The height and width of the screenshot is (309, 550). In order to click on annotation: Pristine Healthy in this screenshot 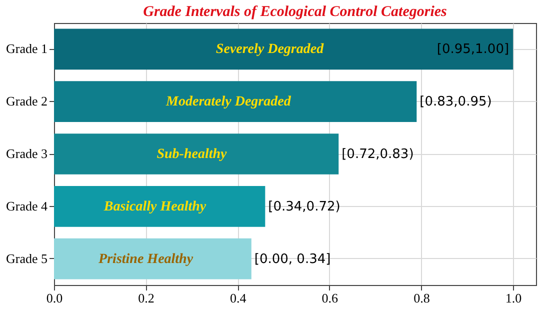, I will do `click(146, 259)`.